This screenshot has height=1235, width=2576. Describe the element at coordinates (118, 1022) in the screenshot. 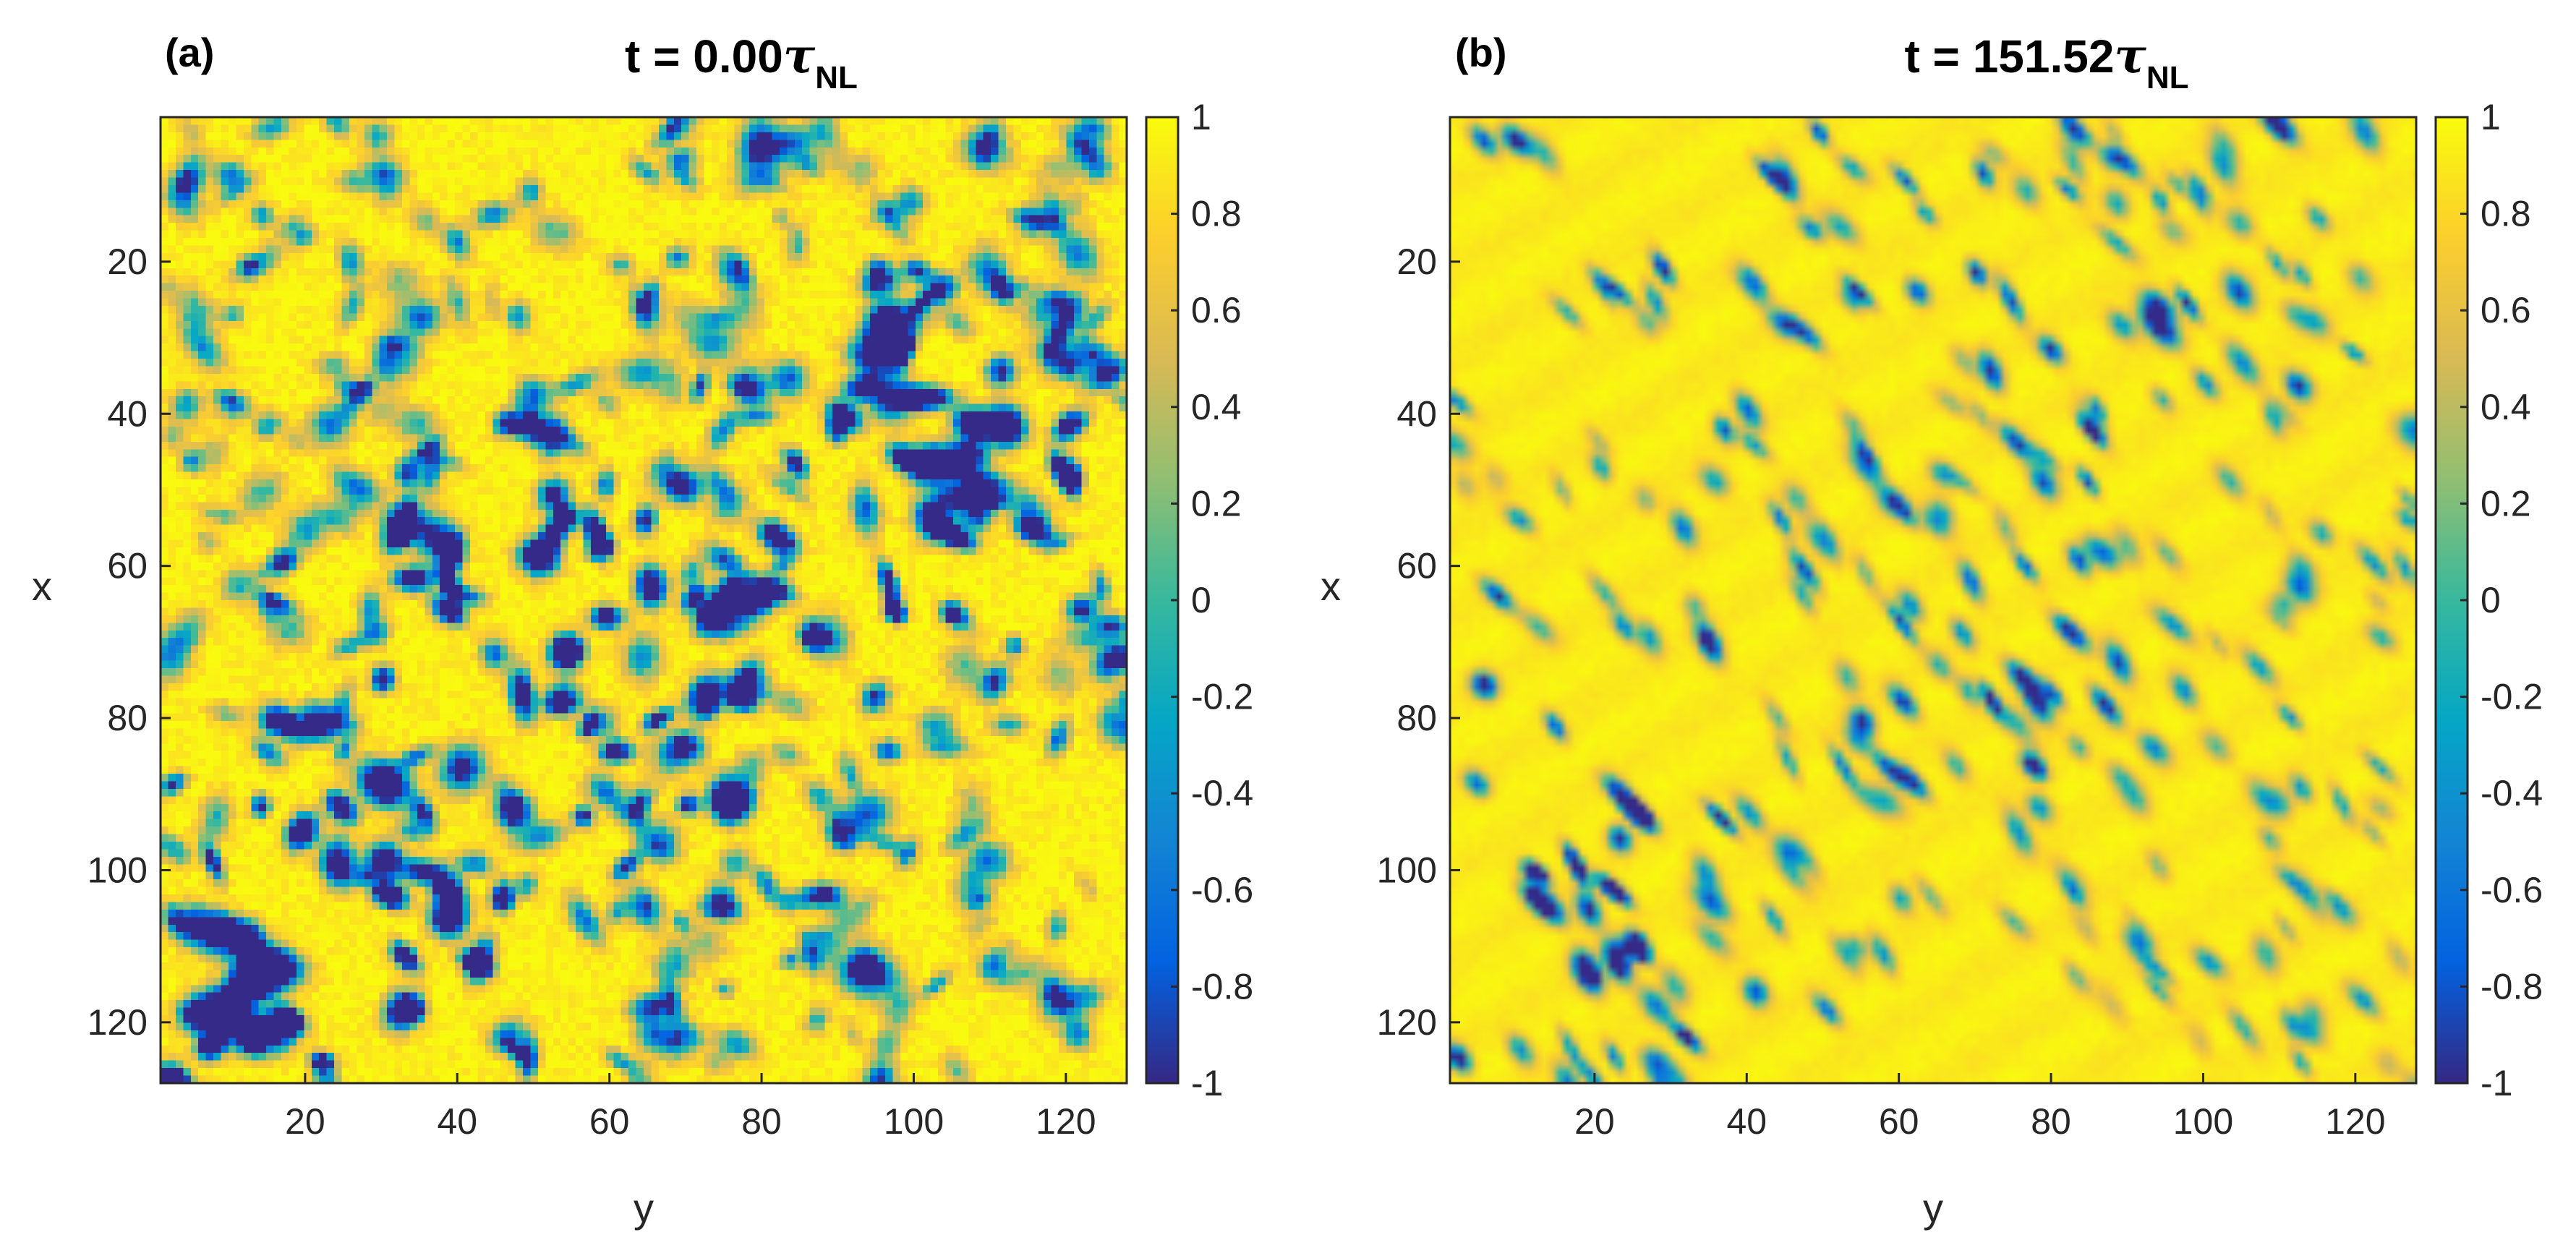

I see `a-ytick-label: 120` at that location.